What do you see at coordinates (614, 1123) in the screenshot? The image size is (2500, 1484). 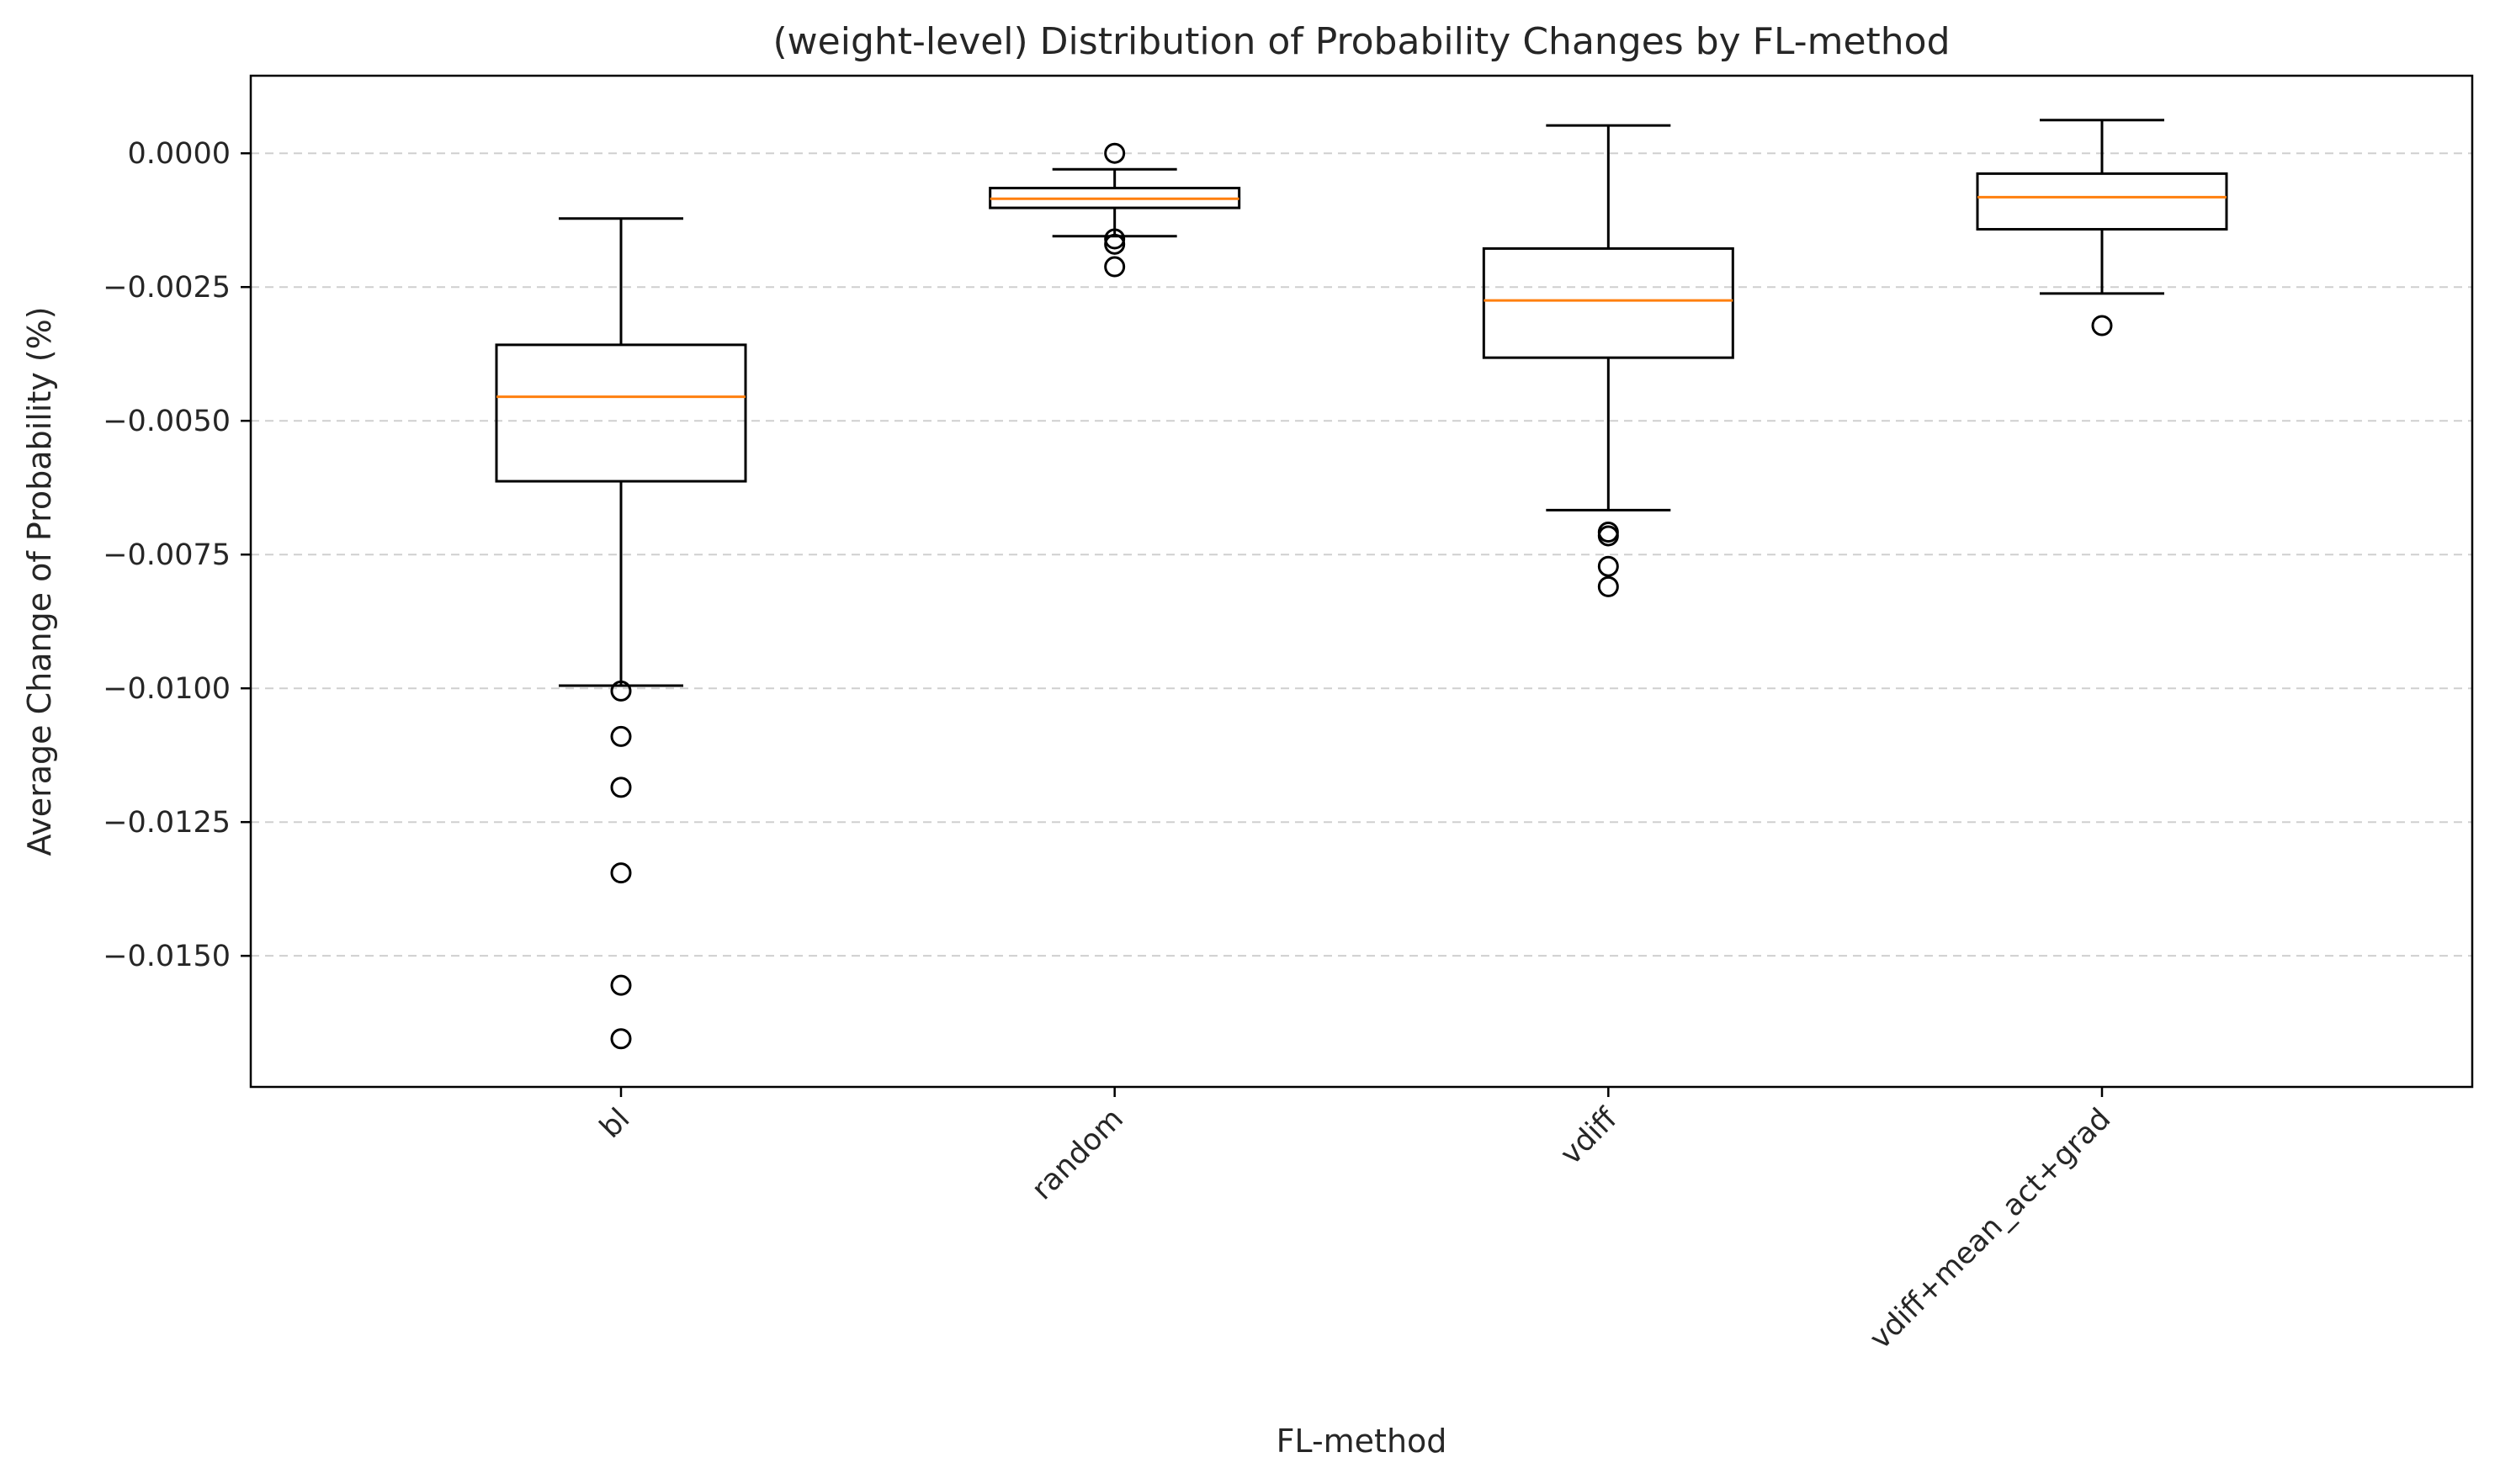 I see `x-tick-label: bl` at bounding box center [614, 1123].